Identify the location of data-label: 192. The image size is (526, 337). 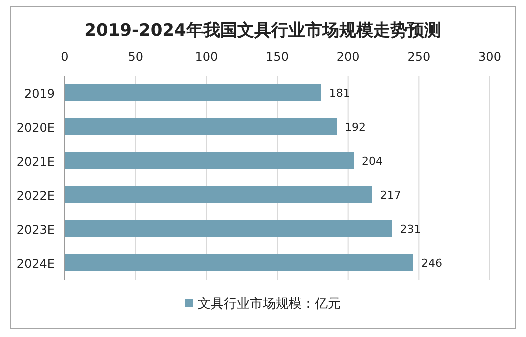
(355, 127).